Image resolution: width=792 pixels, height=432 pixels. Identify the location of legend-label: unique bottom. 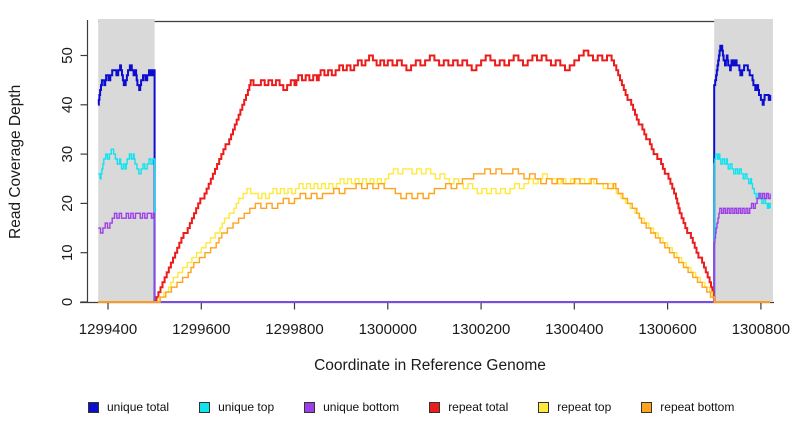
(361, 407).